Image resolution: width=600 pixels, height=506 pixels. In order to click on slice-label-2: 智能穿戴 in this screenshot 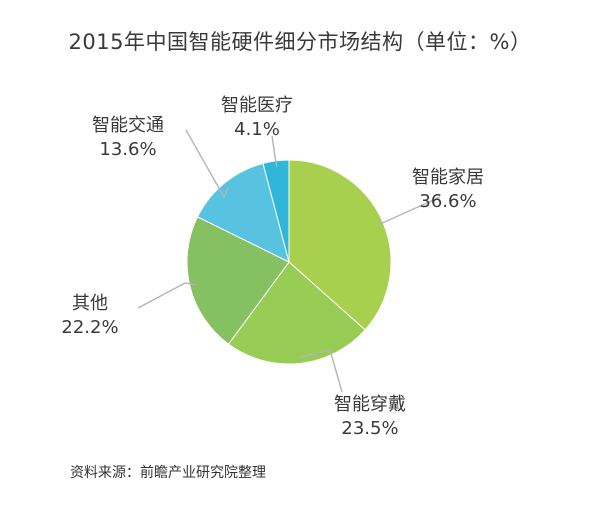, I will do `click(370, 404)`.